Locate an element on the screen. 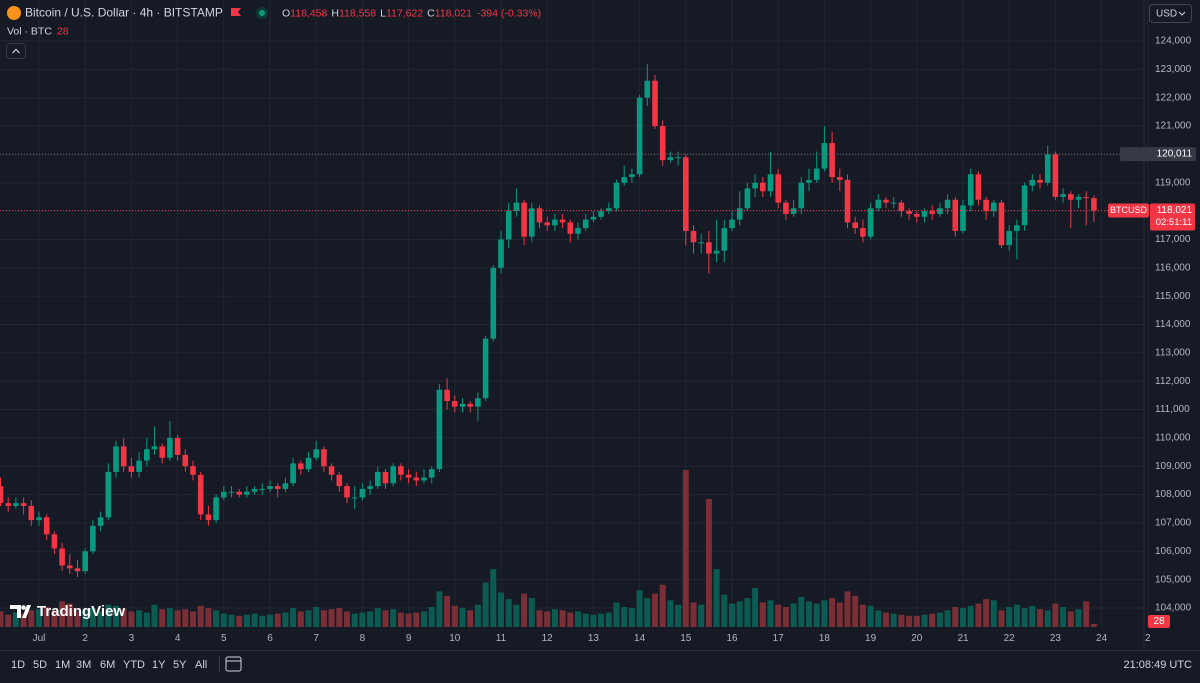  x-tick-label: 9 is located at coordinates (409, 638).